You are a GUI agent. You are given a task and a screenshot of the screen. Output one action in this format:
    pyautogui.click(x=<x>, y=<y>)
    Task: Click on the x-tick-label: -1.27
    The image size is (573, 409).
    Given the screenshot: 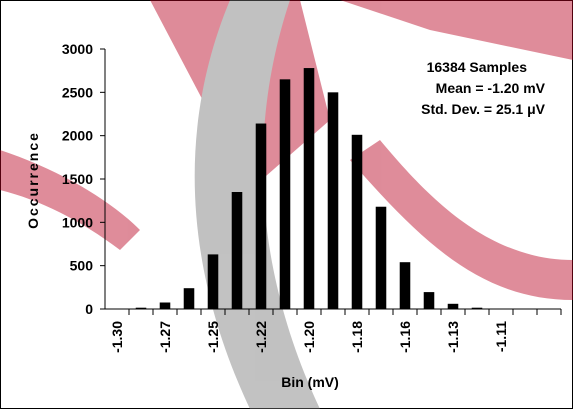 What is the action you would take?
    pyautogui.click(x=165, y=337)
    